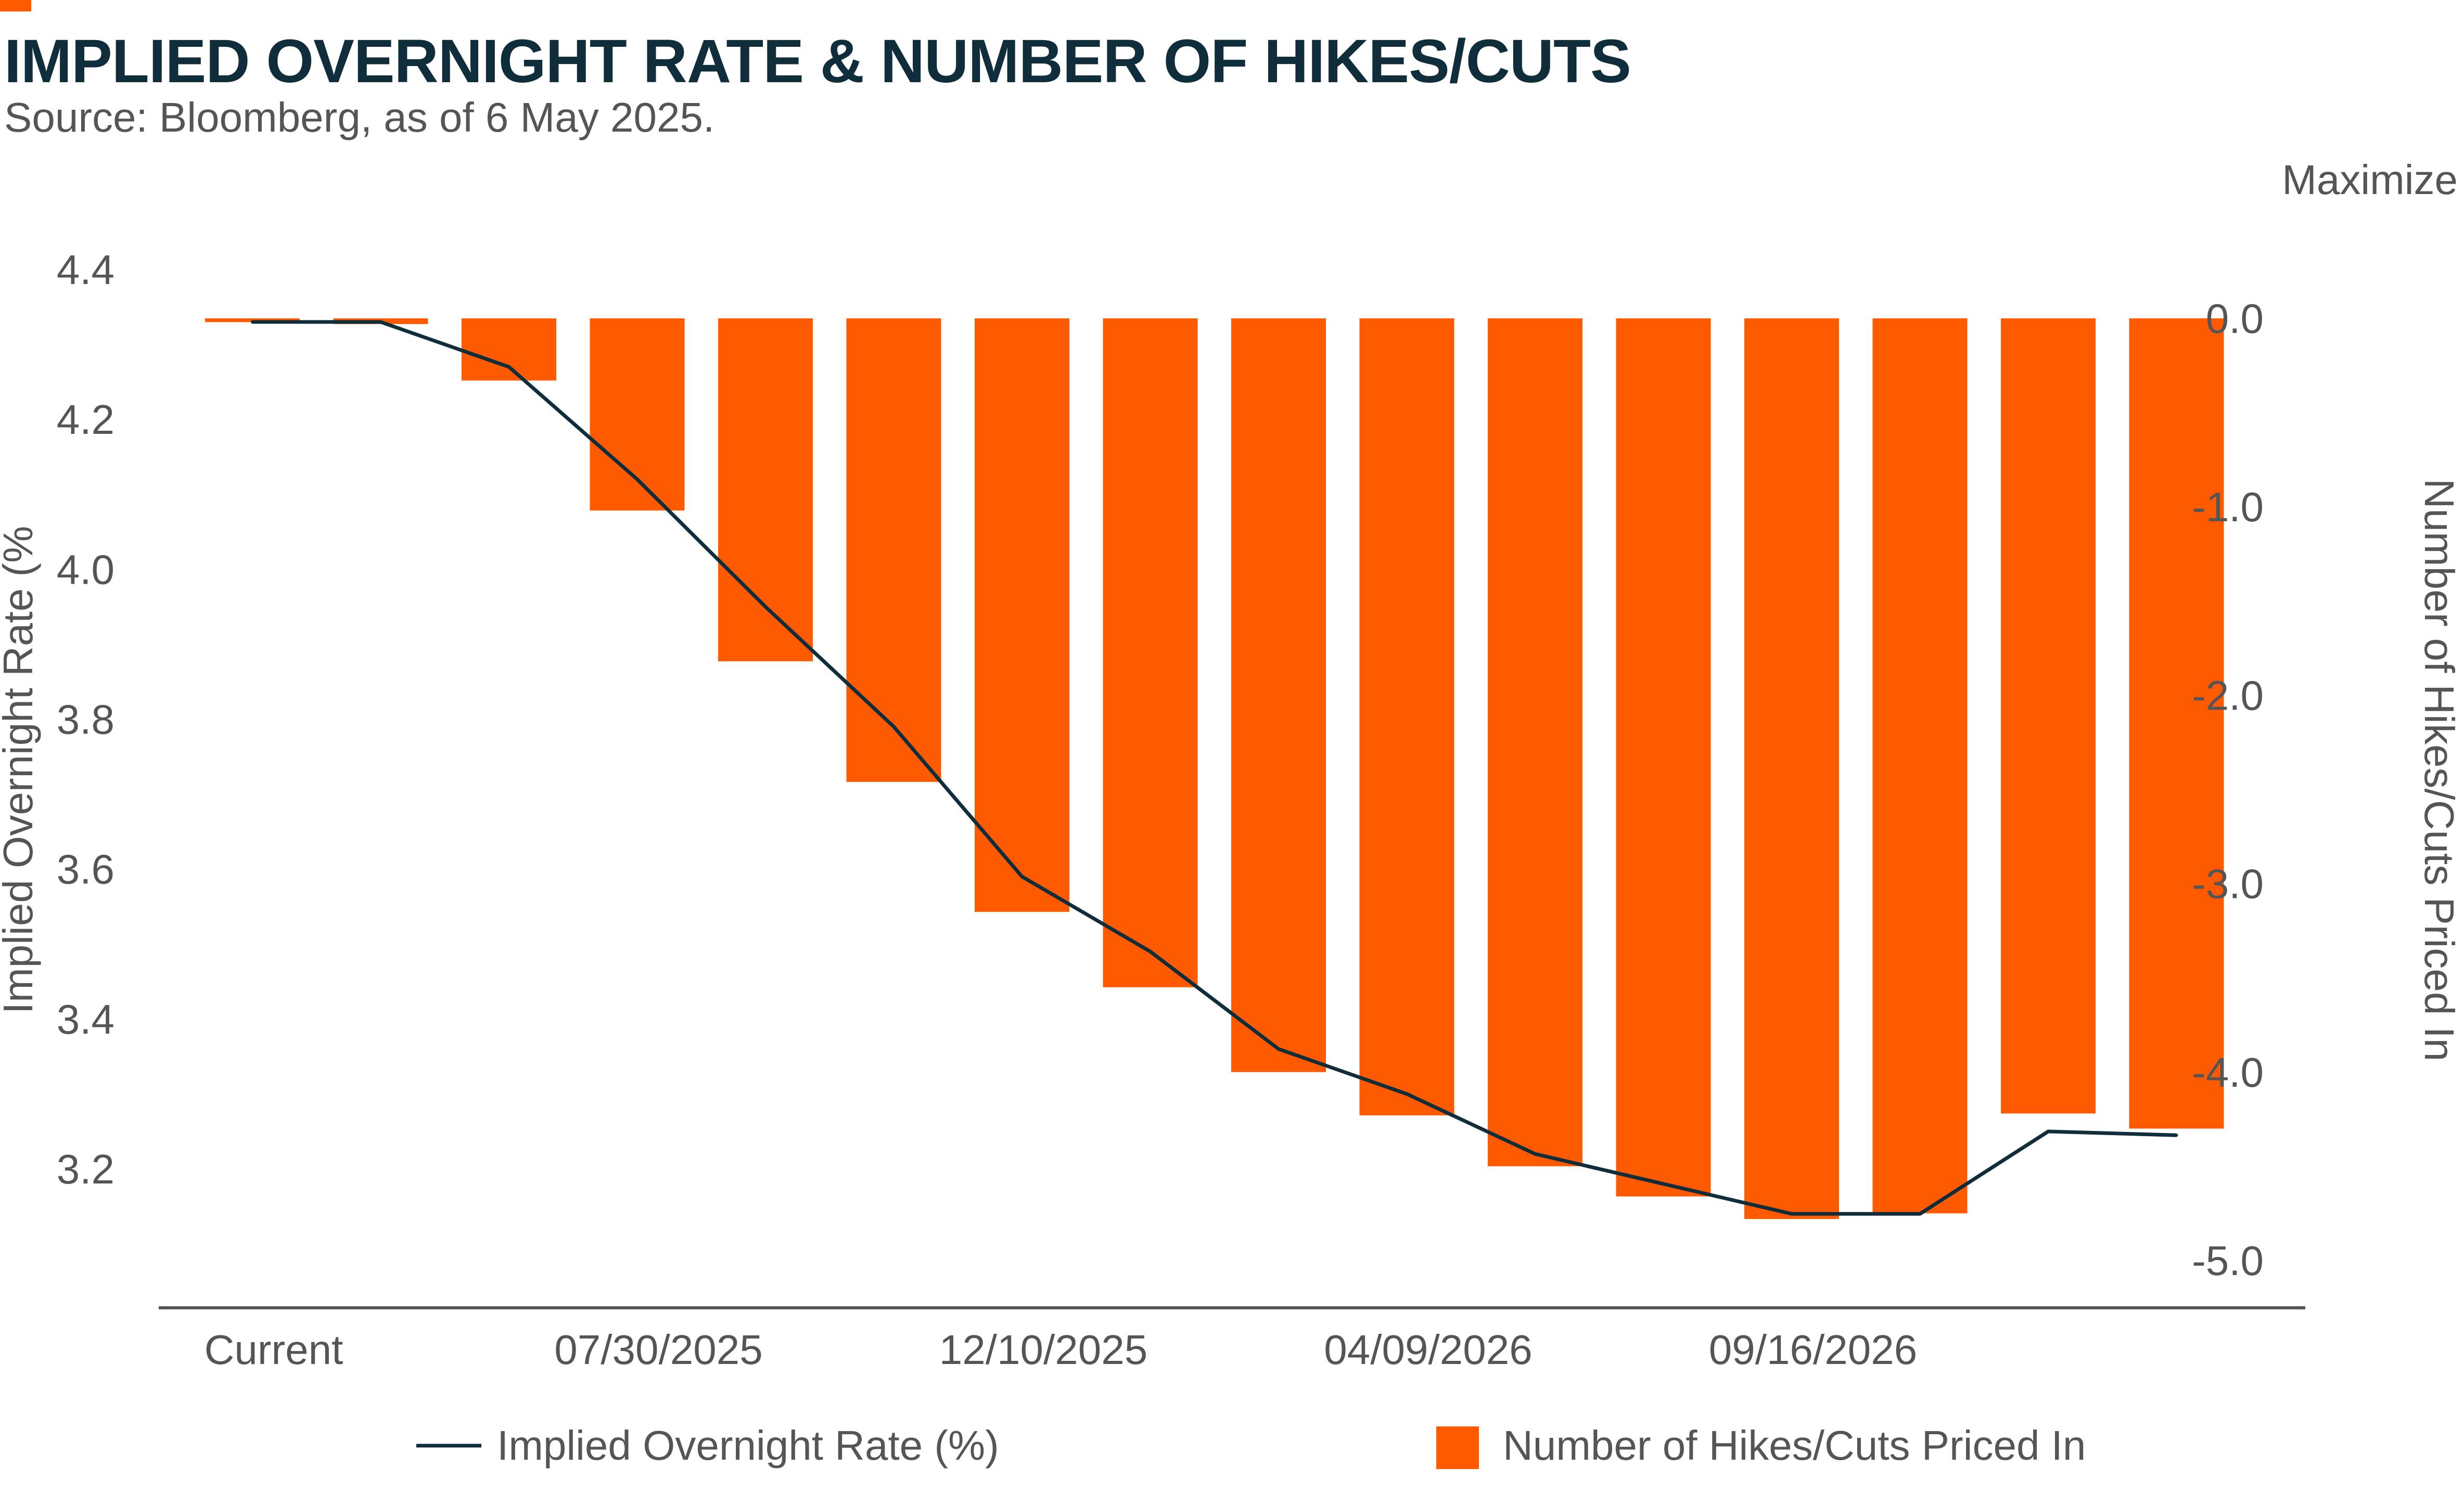  Describe the element at coordinates (2228, 1072) in the screenshot. I see `right-tick-label: -4.0` at that location.